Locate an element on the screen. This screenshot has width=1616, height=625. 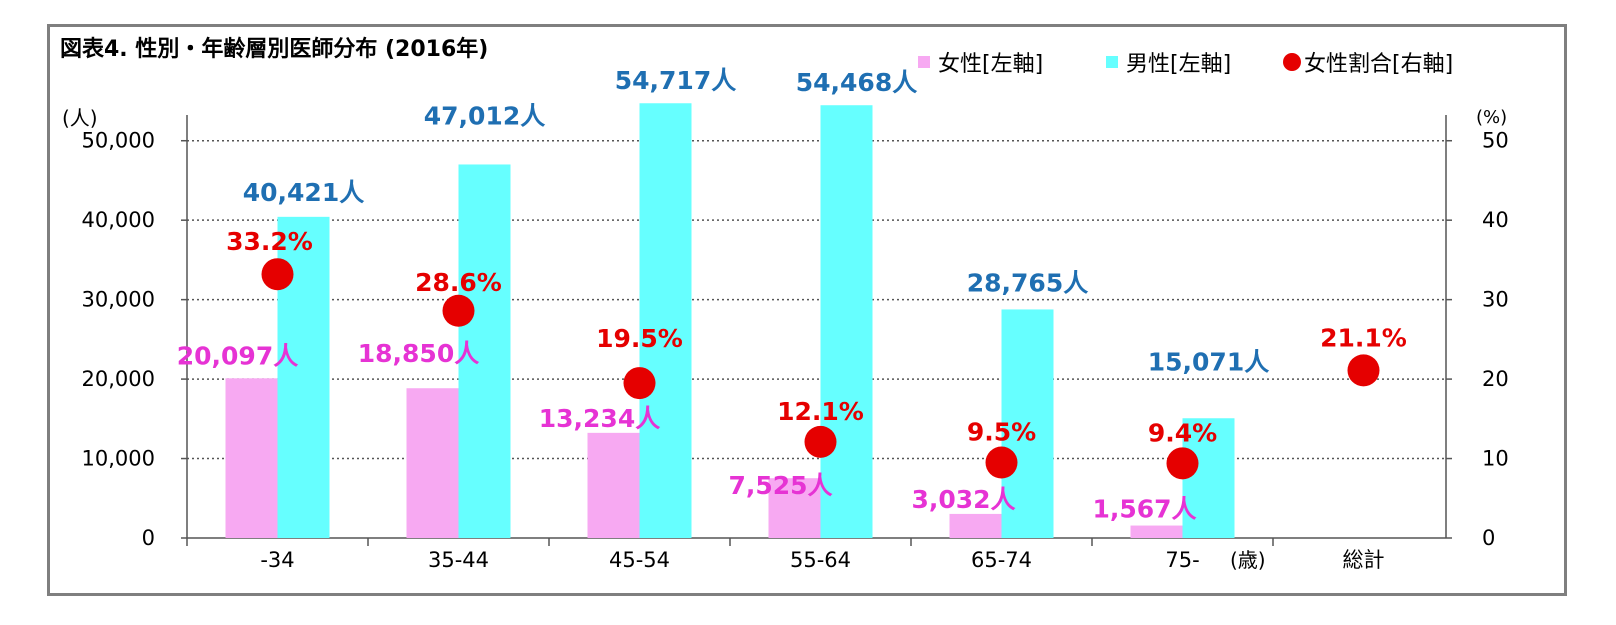
x-tick-label: -34 is located at coordinates (277, 560).